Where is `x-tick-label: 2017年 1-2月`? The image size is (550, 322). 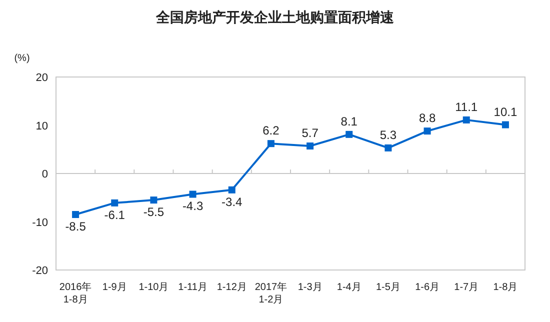 x-tick-label: 2017年 1-2月 is located at coordinates (271, 293).